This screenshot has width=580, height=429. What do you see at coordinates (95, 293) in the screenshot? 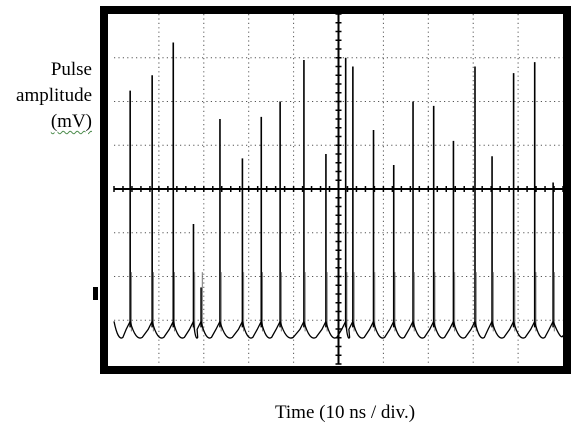
I see `ground-marker` at bounding box center [95, 293].